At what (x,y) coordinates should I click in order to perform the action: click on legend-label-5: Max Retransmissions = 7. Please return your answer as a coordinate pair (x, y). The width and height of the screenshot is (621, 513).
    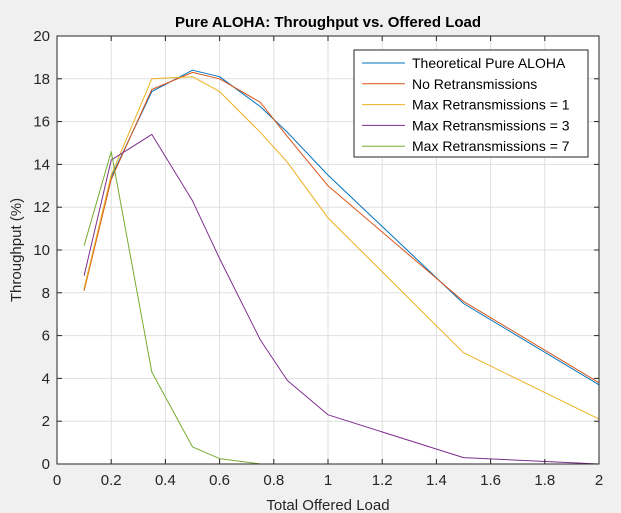
    Looking at the image, I should click on (491, 146).